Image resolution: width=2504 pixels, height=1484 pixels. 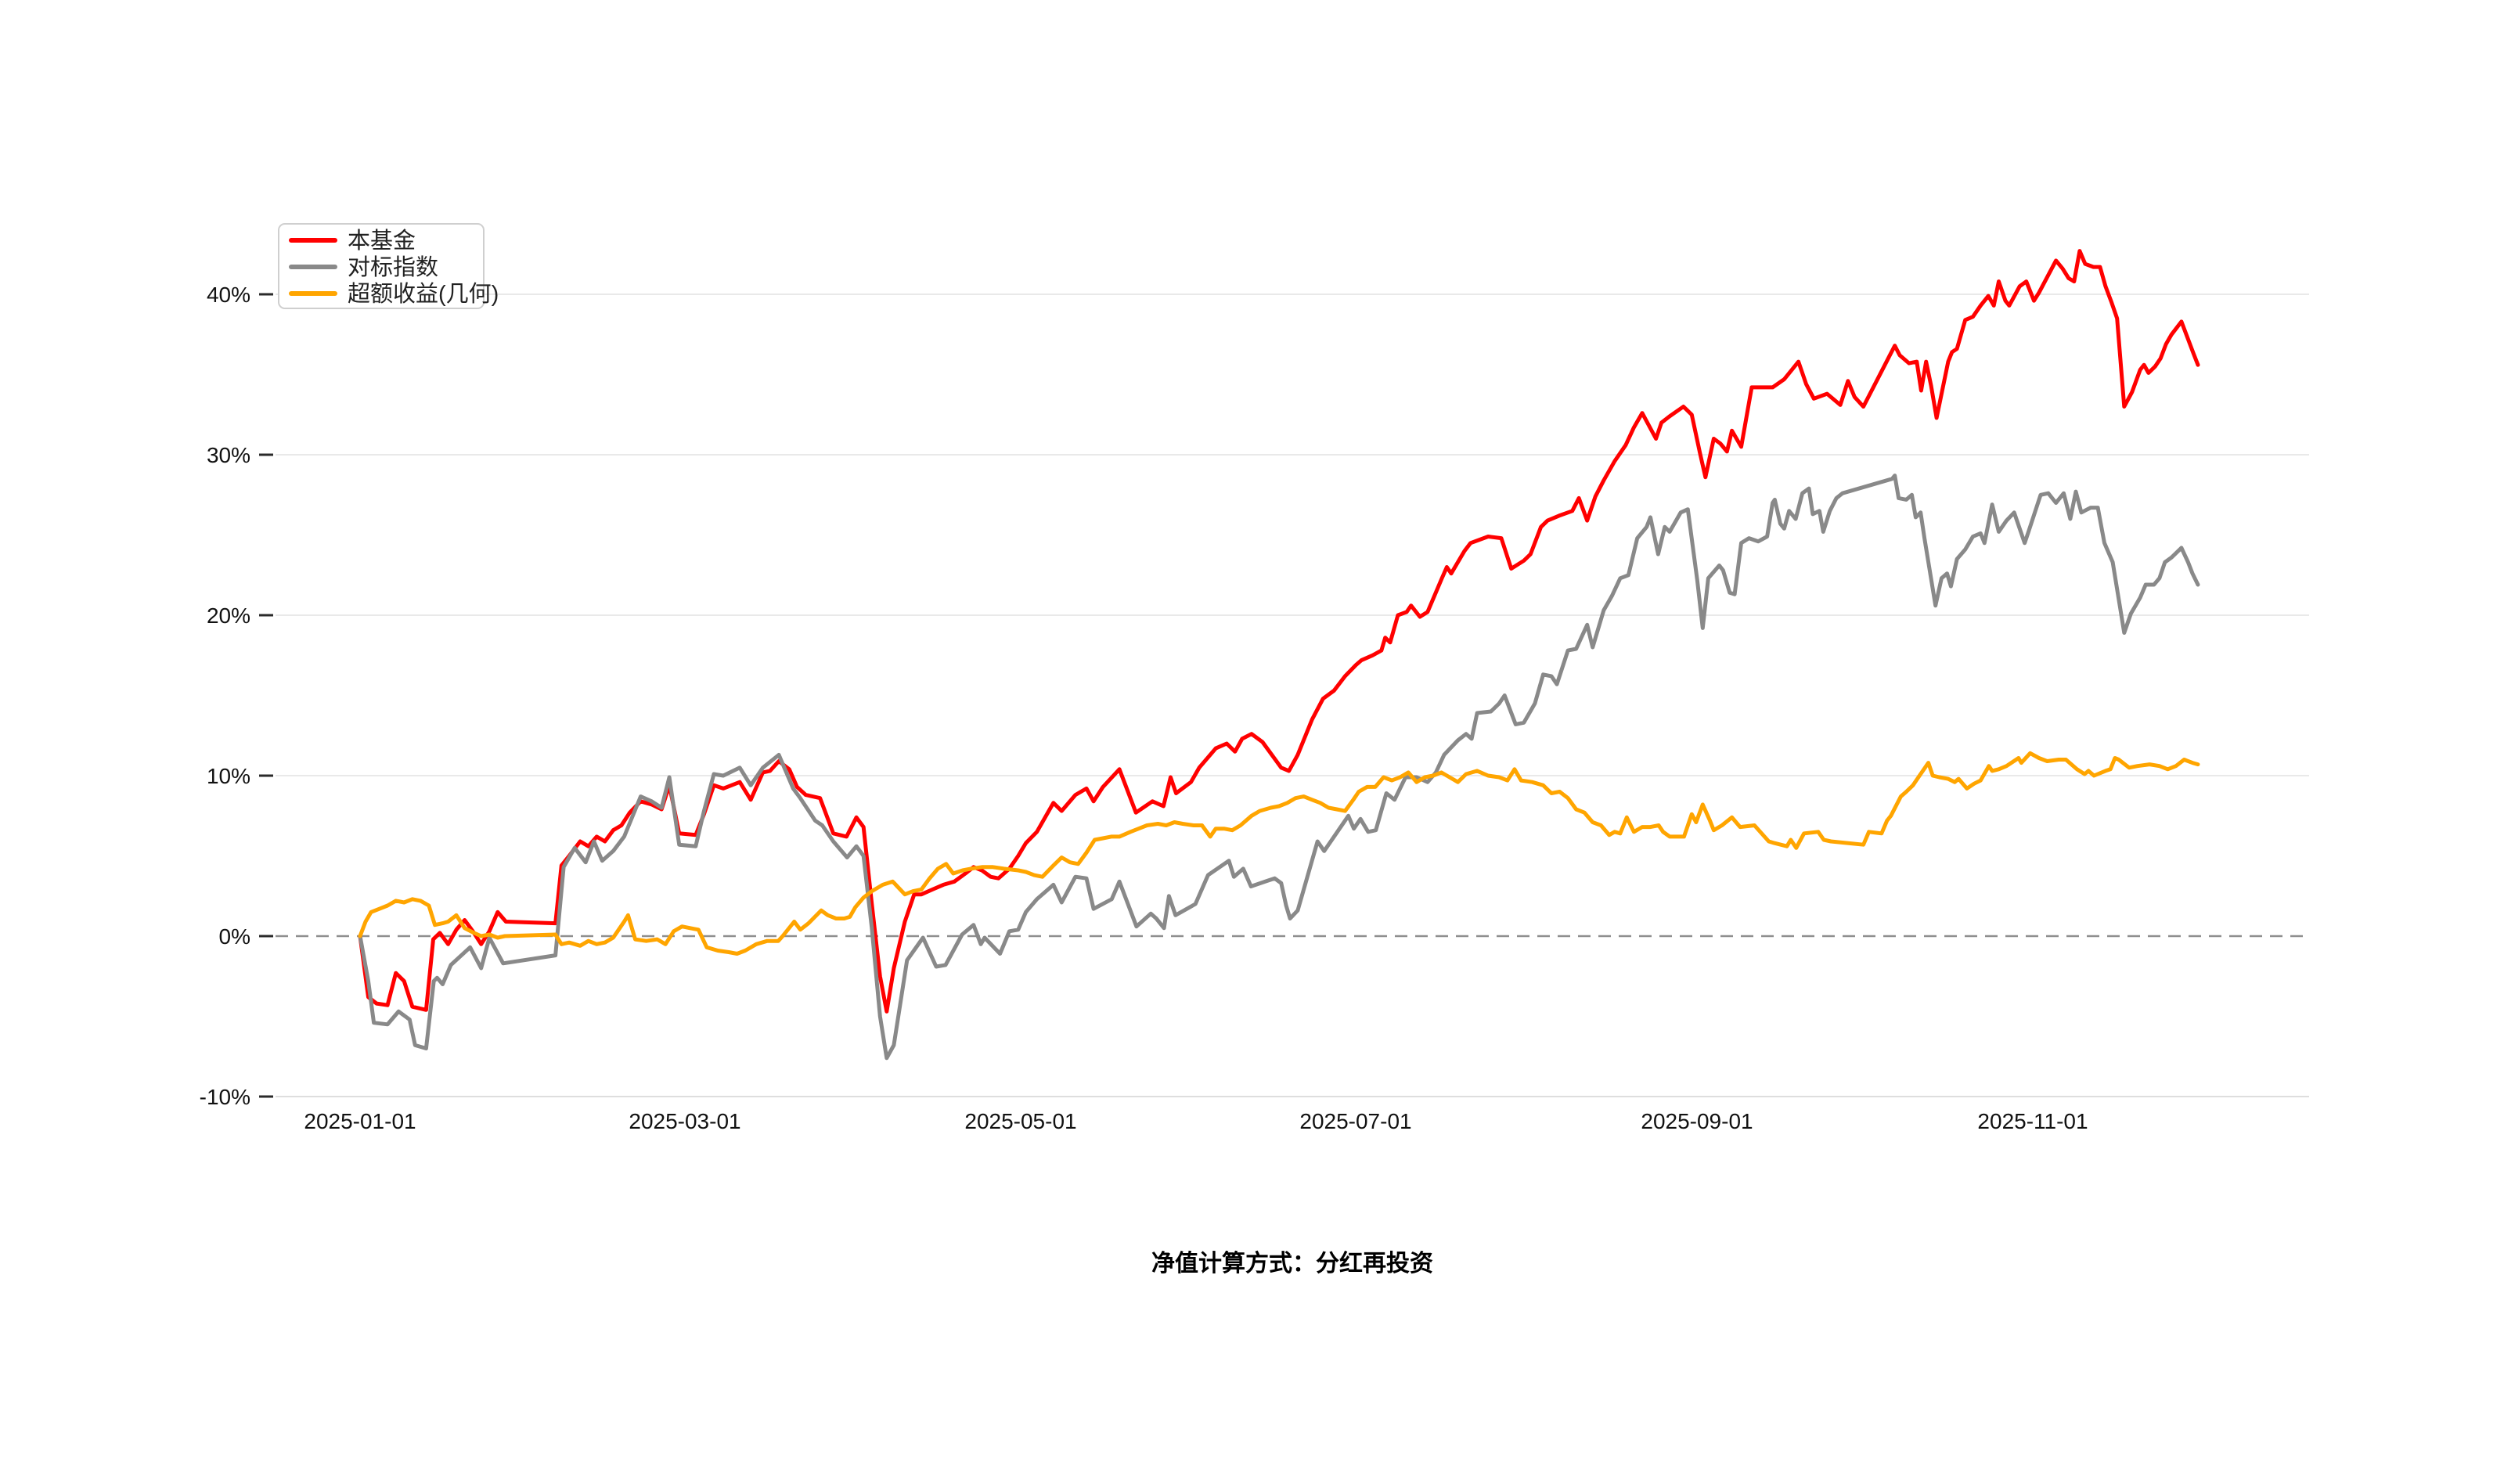 I want to click on x-label-jan: 2025-01-01, so click(x=360, y=1121).